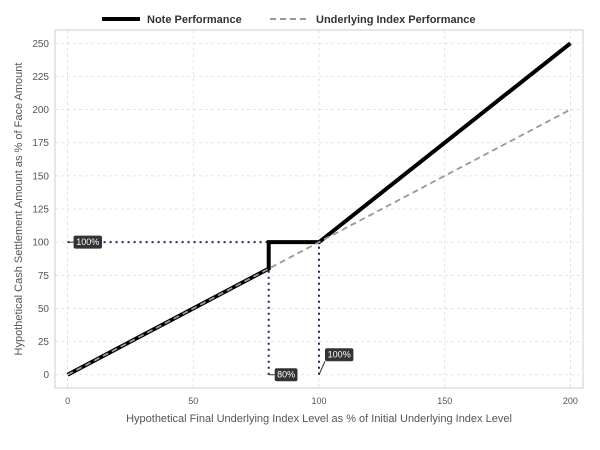  I want to click on annotation-leader, so click(322, 368).